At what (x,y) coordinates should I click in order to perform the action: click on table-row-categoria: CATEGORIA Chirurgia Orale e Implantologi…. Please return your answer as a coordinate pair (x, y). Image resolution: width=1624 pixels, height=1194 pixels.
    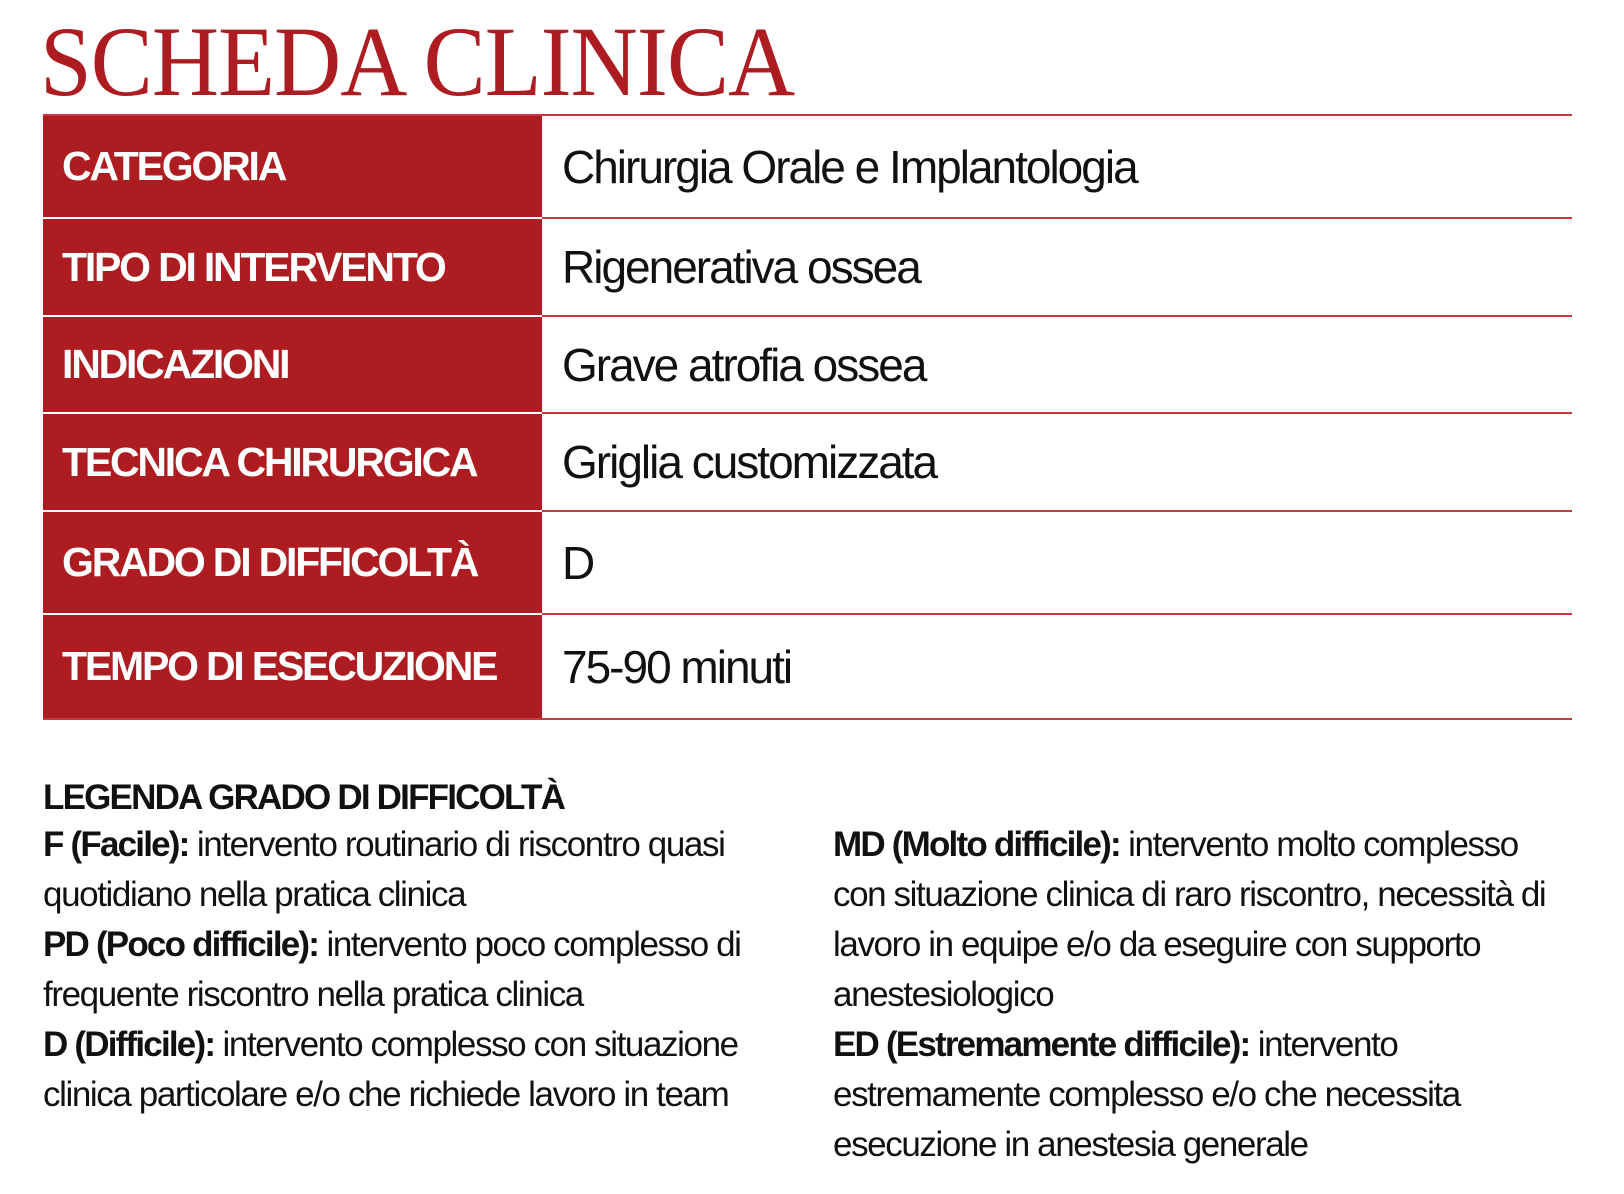
    Looking at the image, I should click on (807, 167).